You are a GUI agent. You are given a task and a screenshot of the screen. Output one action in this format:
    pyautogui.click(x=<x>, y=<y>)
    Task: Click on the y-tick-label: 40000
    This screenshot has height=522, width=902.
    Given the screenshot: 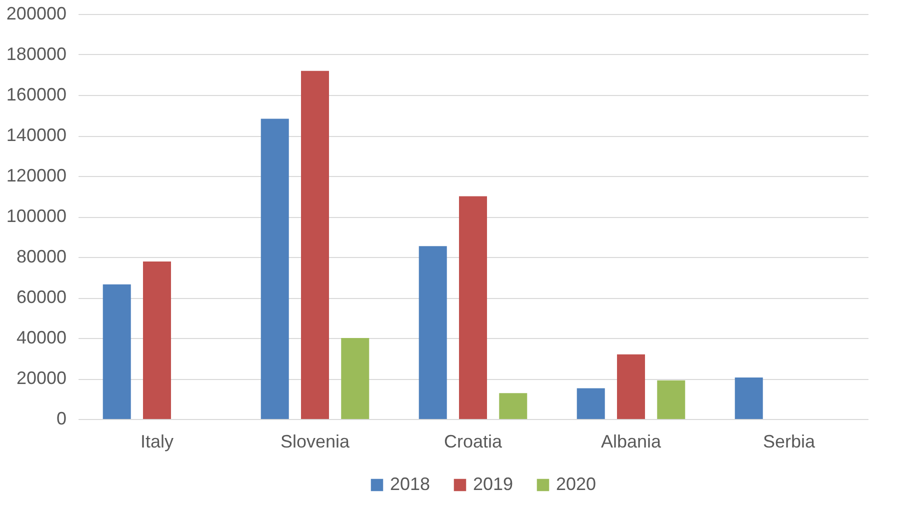 What is the action you would take?
    pyautogui.click(x=41, y=338)
    